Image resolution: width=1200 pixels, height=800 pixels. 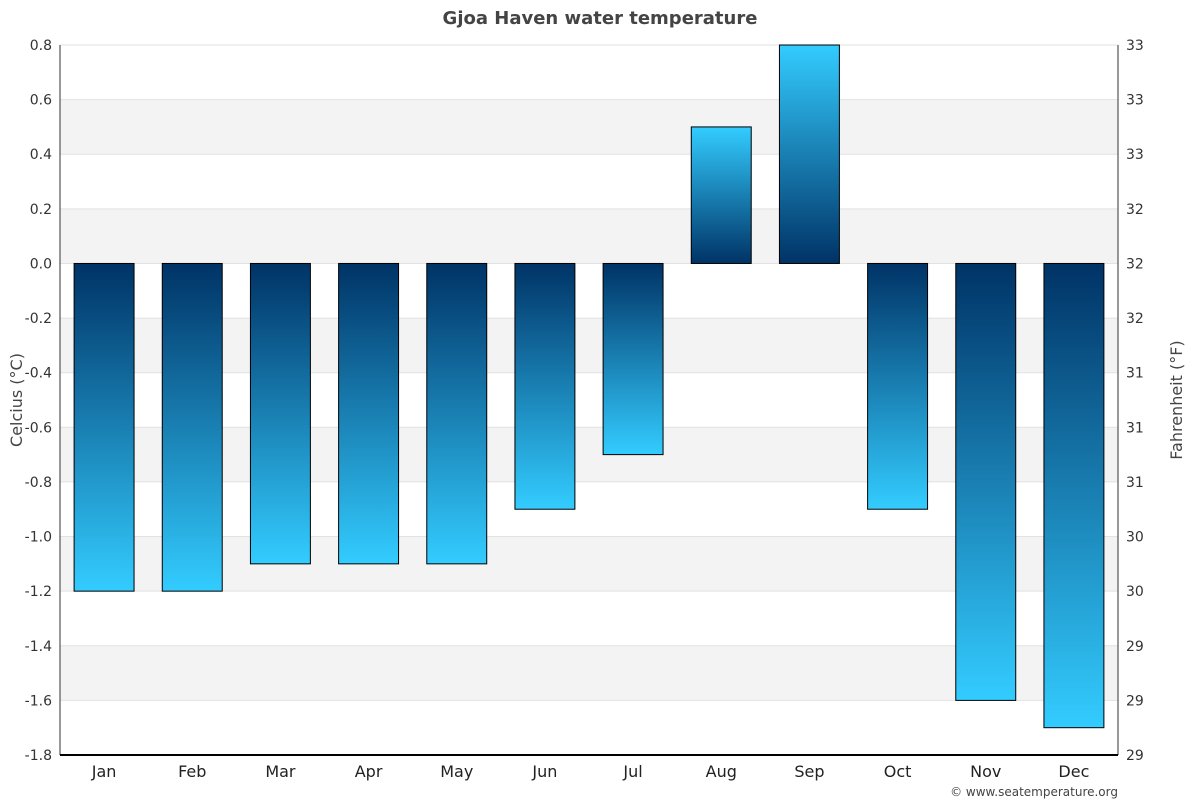 I want to click on bar-apr, so click(x=369, y=413).